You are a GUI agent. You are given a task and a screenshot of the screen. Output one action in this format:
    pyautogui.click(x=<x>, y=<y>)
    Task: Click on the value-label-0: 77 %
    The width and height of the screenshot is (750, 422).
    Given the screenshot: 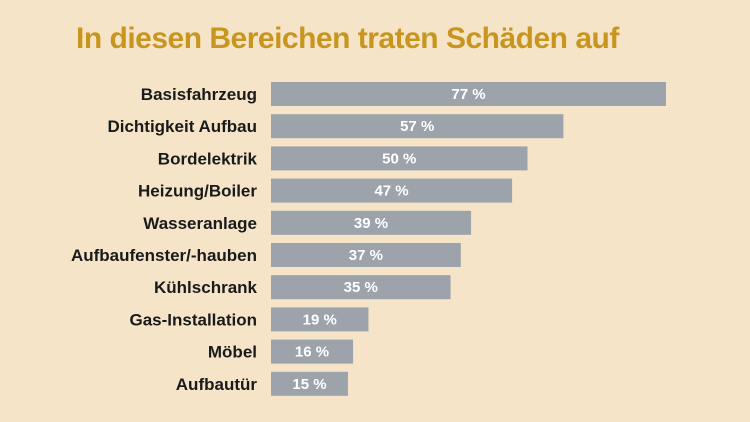 What is the action you would take?
    pyautogui.click(x=468, y=94)
    